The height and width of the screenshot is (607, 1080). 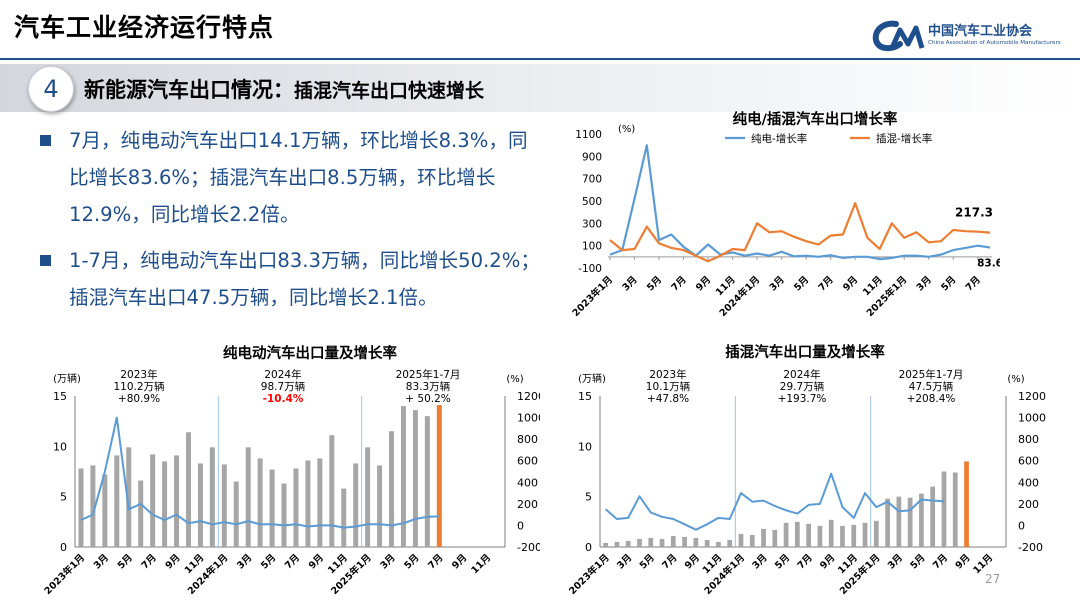 I want to click on annotation-text: 29.7万辆, so click(x=802, y=386).